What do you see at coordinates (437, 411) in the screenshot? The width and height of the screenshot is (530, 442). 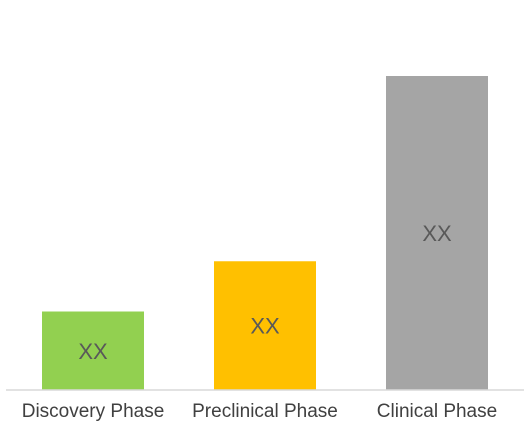 I see `category-label: Clinical Phase` at bounding box center [437, 411].